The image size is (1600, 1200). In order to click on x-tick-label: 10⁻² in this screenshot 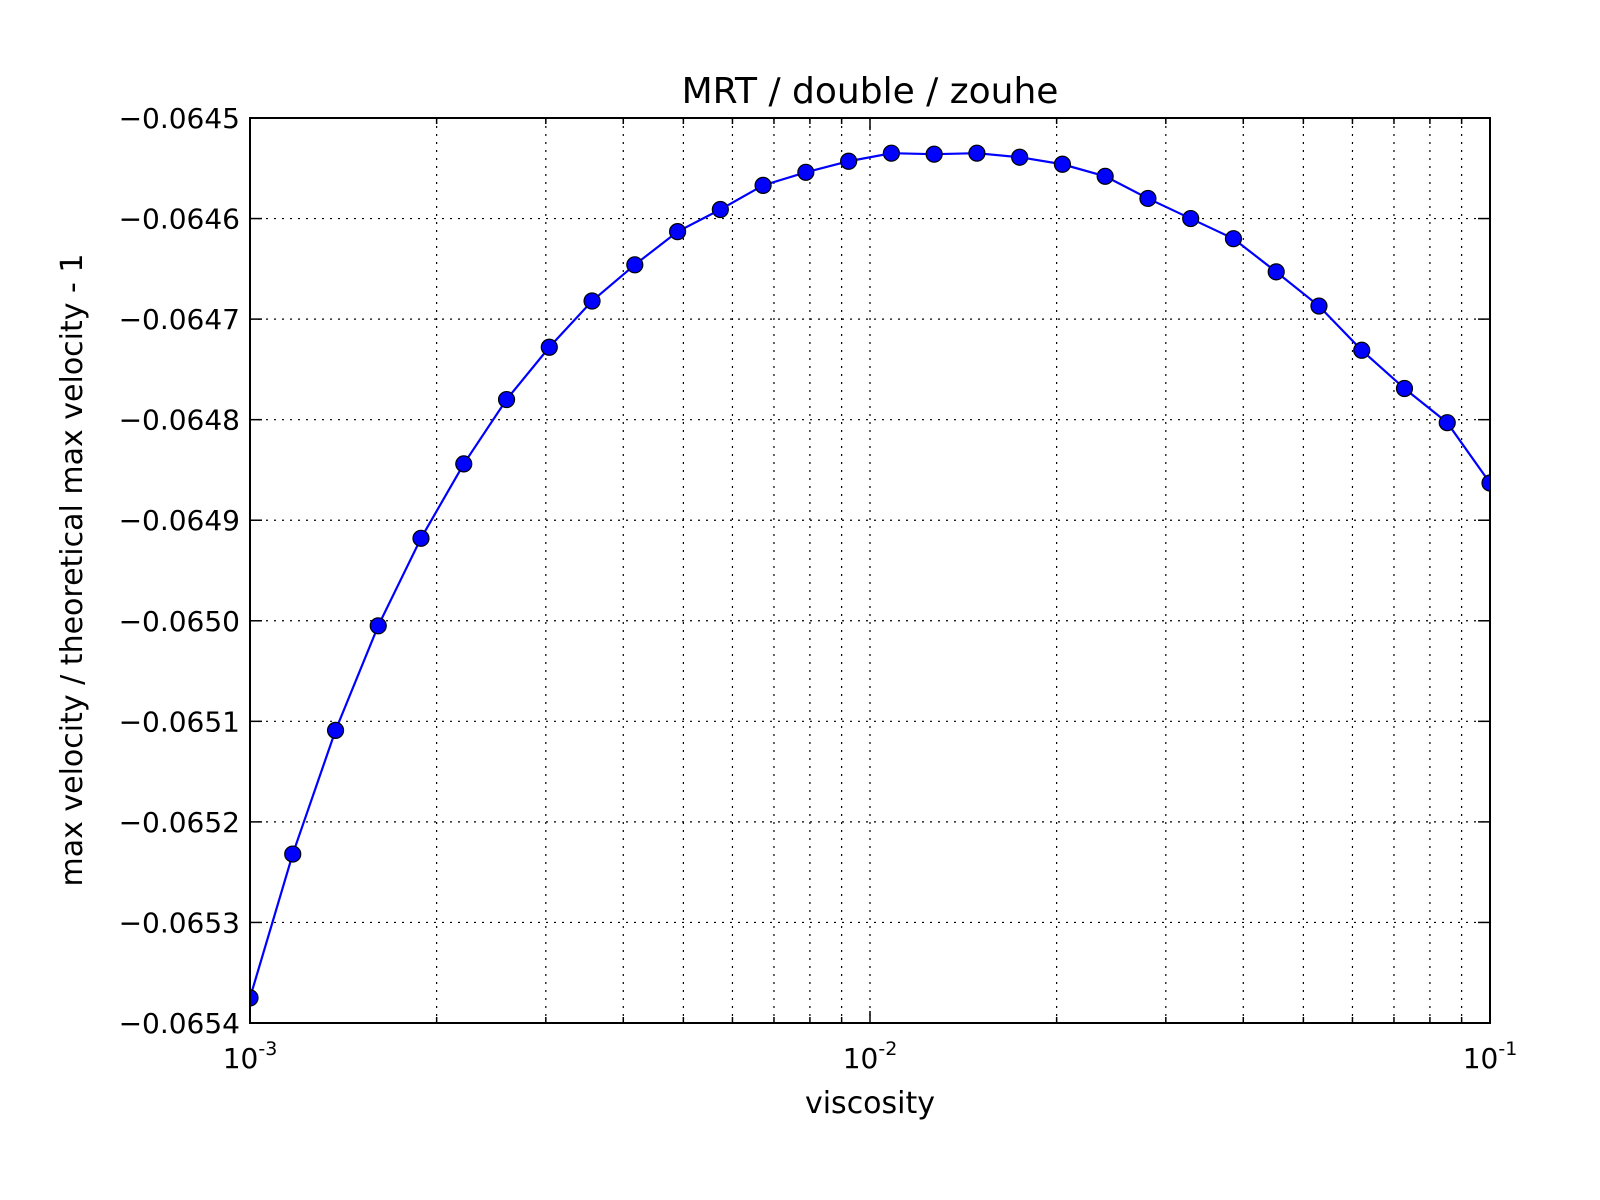, I will do `click(870, 1056)`.